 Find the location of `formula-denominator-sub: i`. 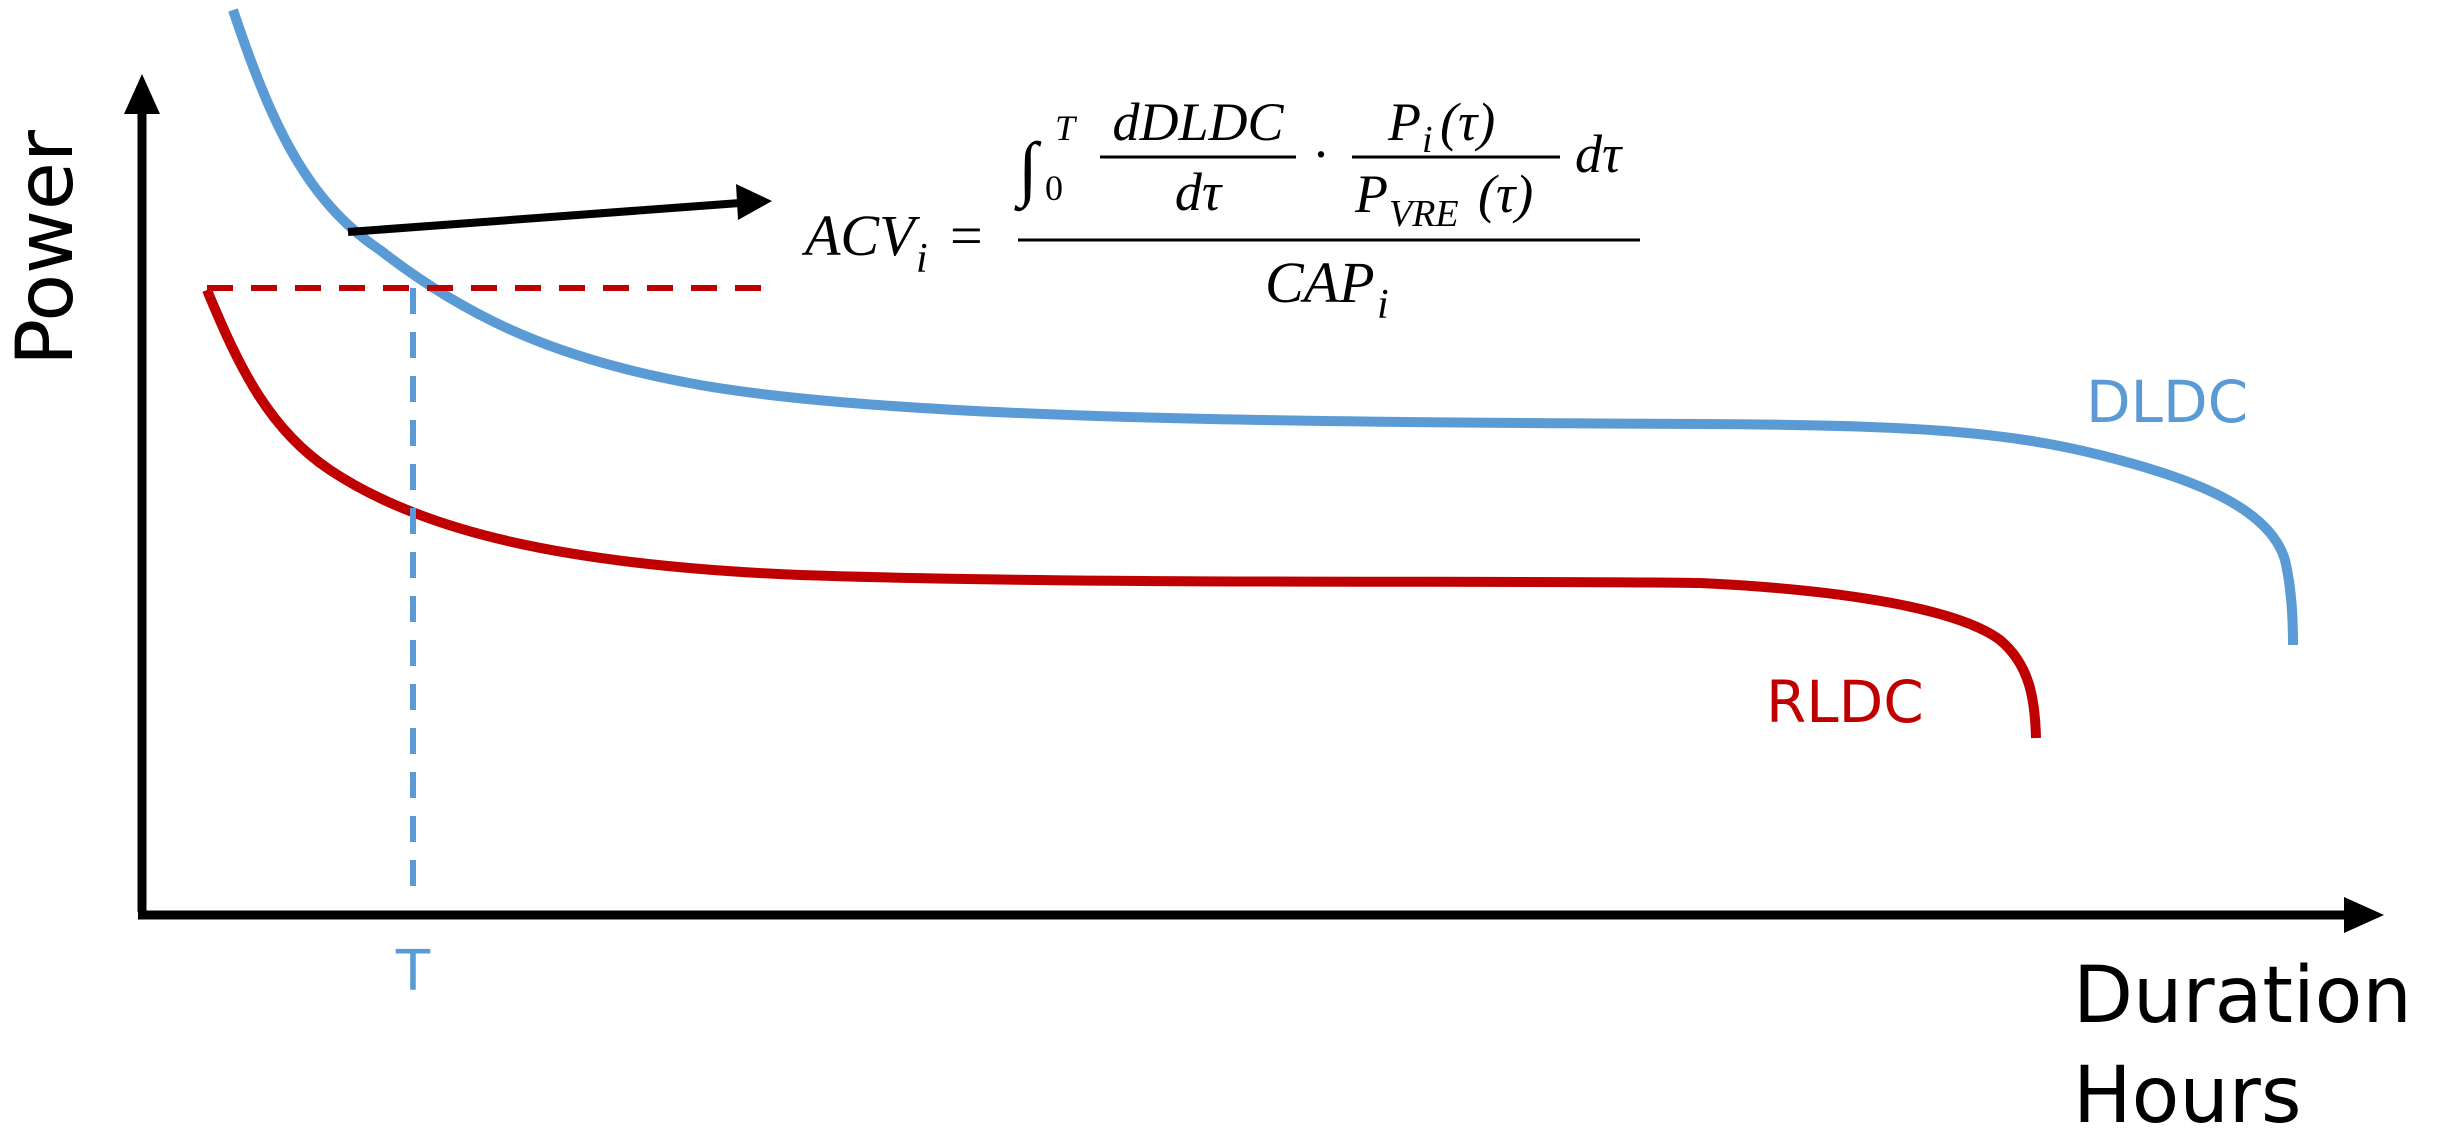

formula-denominator-sub: i is located at coordinates (1383, 305).